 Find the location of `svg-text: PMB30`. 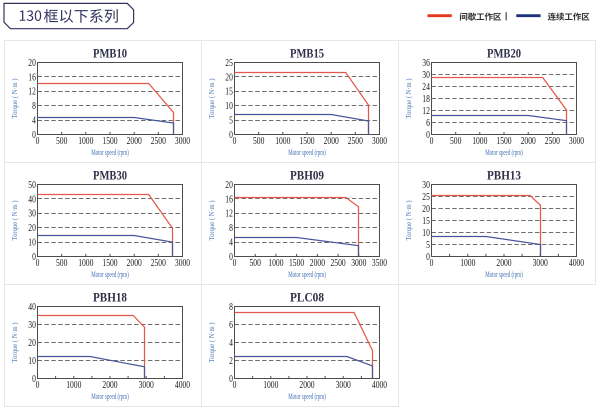

svg-text: PMB30 is located at coordinates (110, 176).